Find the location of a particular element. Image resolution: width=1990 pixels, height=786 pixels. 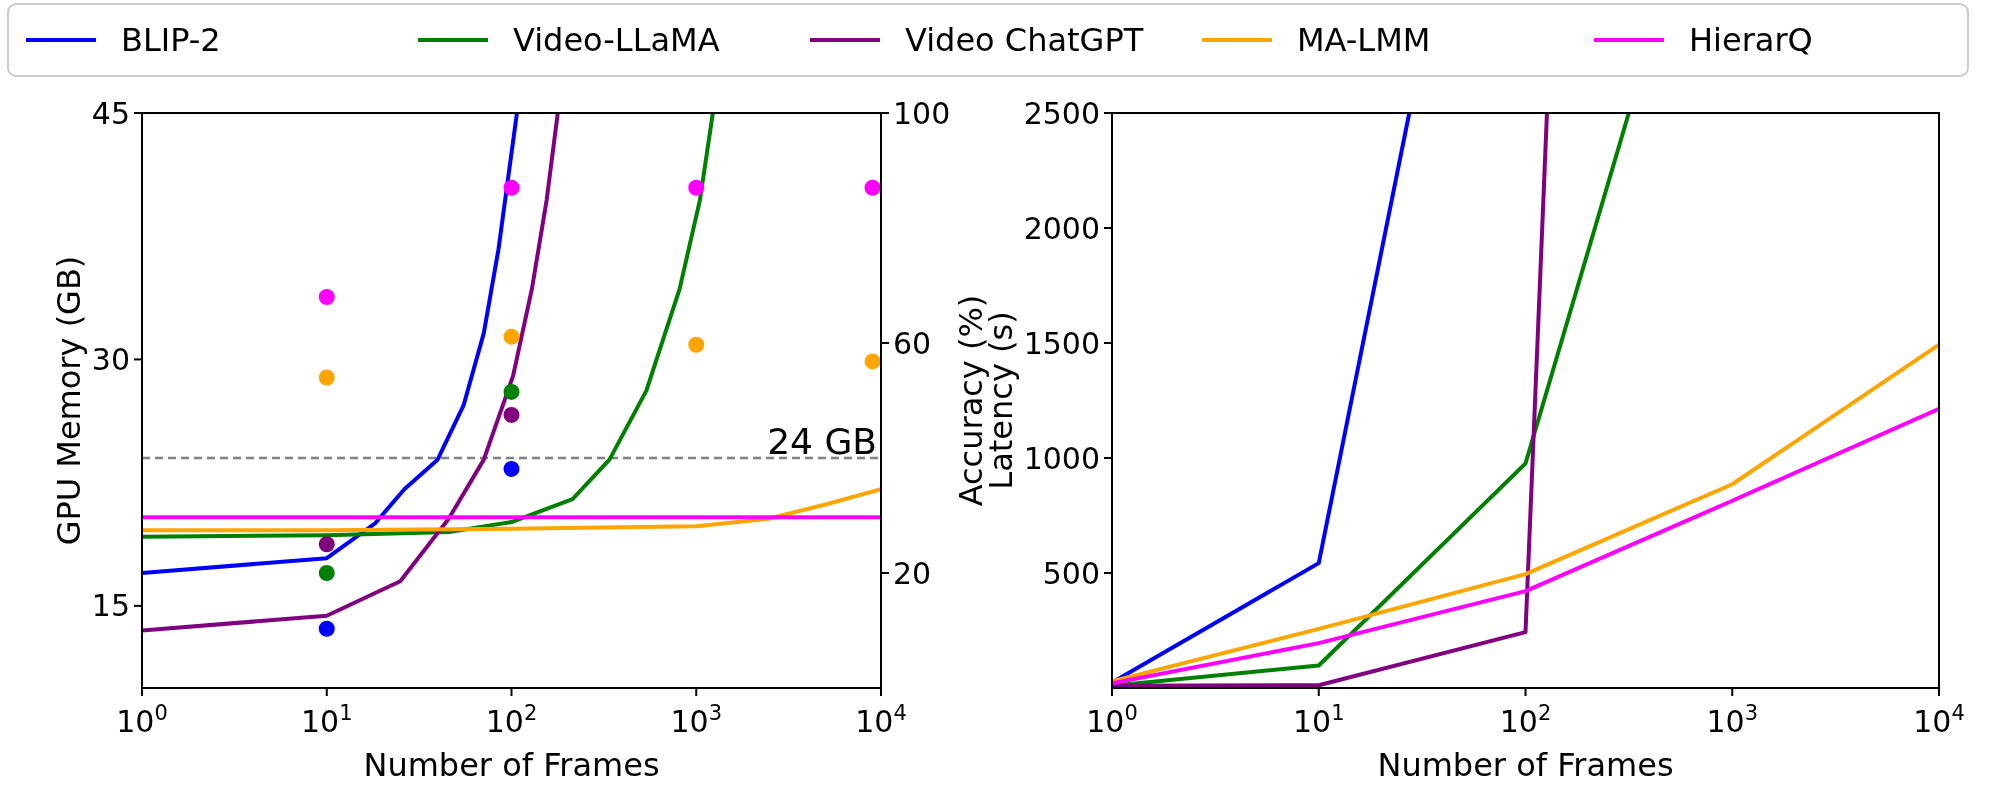

y-tick-label: 500 is located at coordinates (1071, 573).